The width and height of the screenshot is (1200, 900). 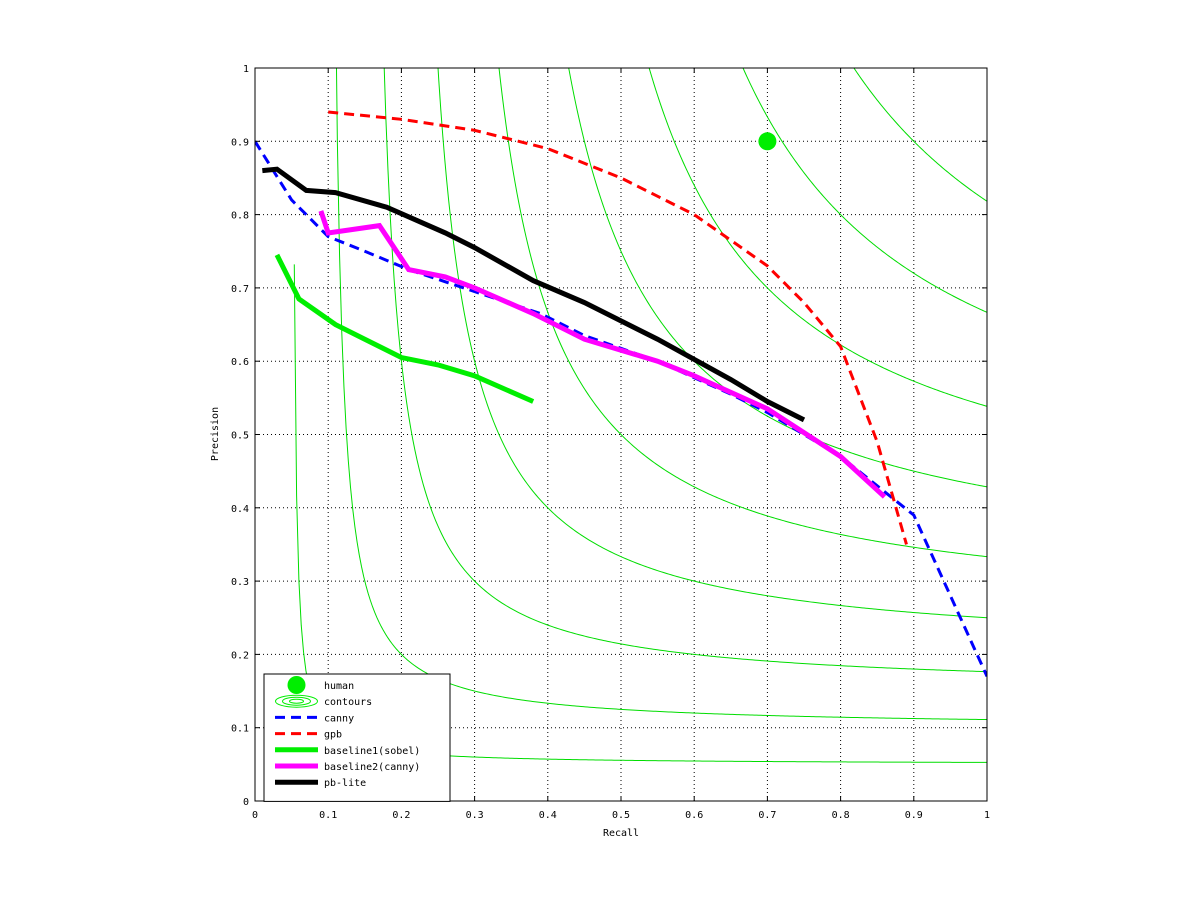 I want to click on y-tick-label: 0.7, so click(x=240, y=289).